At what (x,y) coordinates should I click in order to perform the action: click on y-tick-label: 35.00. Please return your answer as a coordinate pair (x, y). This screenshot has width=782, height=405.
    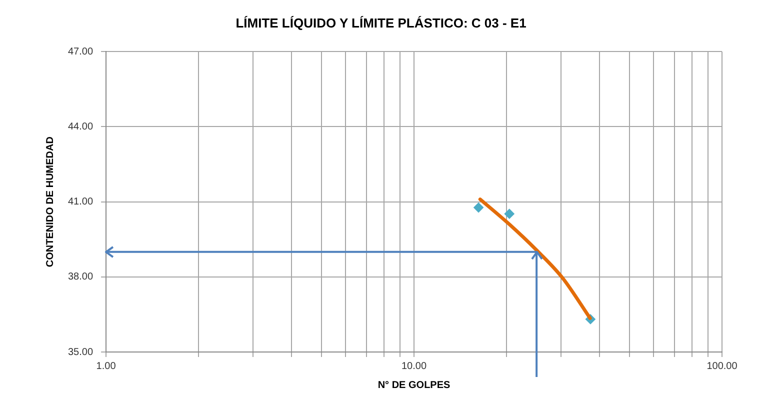
    Looking at the image, I should click on (81, 352).